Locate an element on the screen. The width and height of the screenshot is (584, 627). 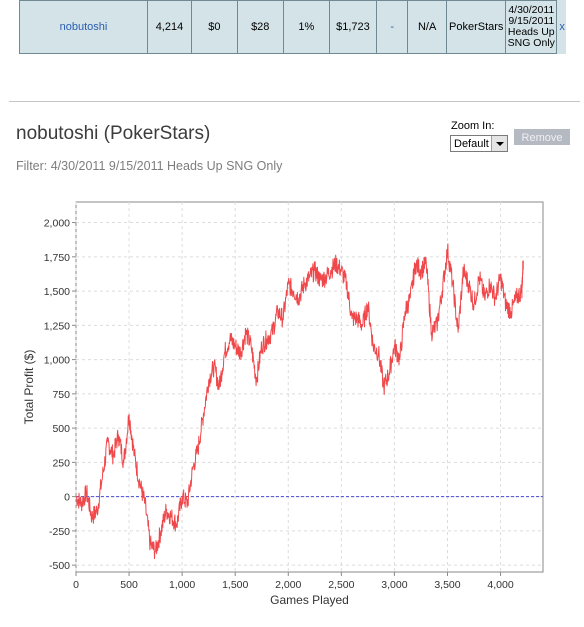
filter-line-1: 4/30/2011 is located at coordinates (531, 10).